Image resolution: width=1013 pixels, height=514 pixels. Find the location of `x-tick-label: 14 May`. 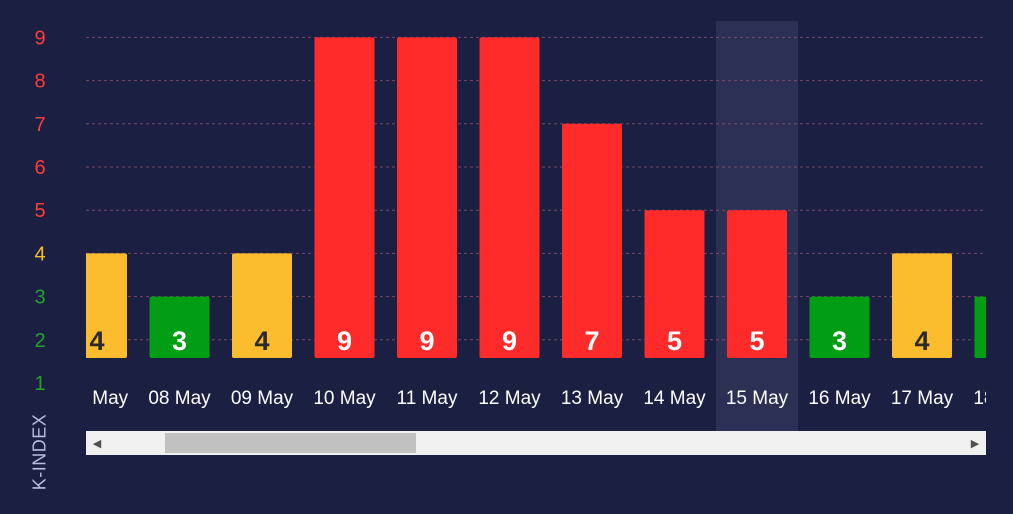

x-tick-label: 14 May is located at coordinates (674, 398).